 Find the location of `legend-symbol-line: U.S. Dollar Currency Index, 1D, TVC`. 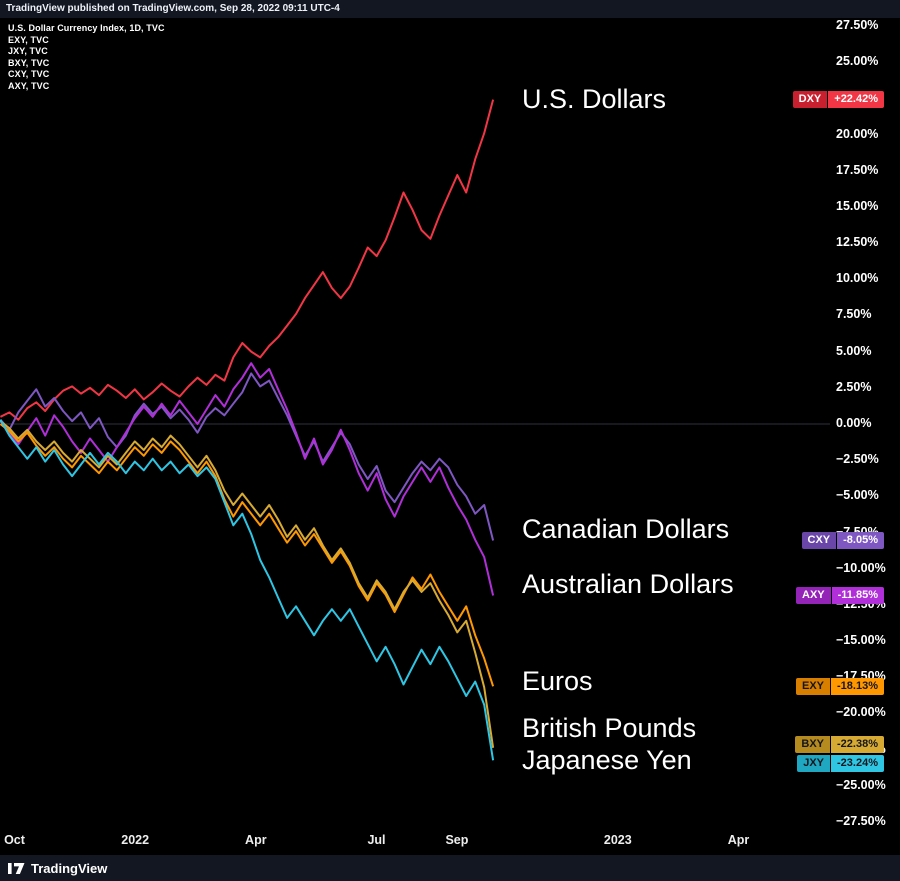

legend-symbol-line: U.S. Dollar Currency Index, 1D, TVC is located at coordinates (86, 28).